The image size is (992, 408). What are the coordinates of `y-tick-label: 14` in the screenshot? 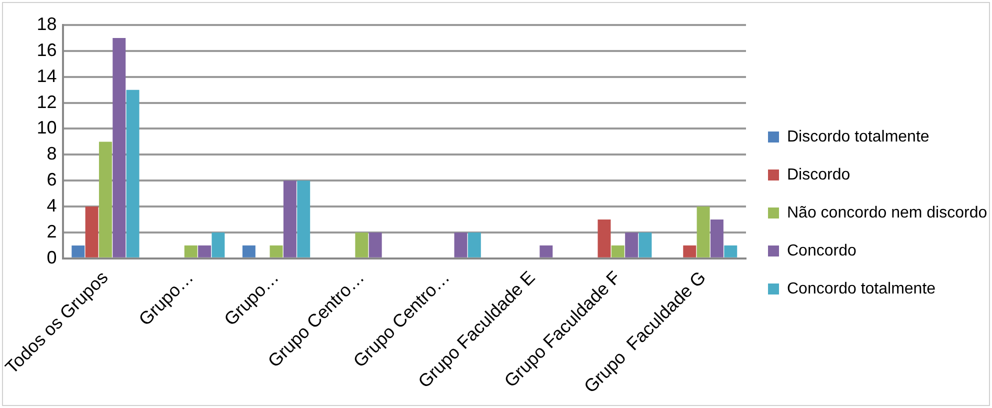 It's located at (46, 76).